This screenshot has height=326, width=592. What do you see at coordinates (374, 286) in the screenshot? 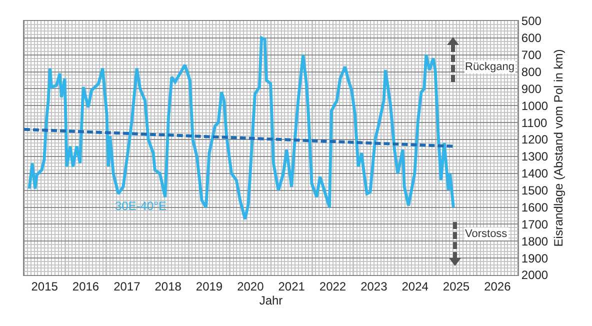
I see `x-tick-label: 2023` at bounding box center [374, 286].